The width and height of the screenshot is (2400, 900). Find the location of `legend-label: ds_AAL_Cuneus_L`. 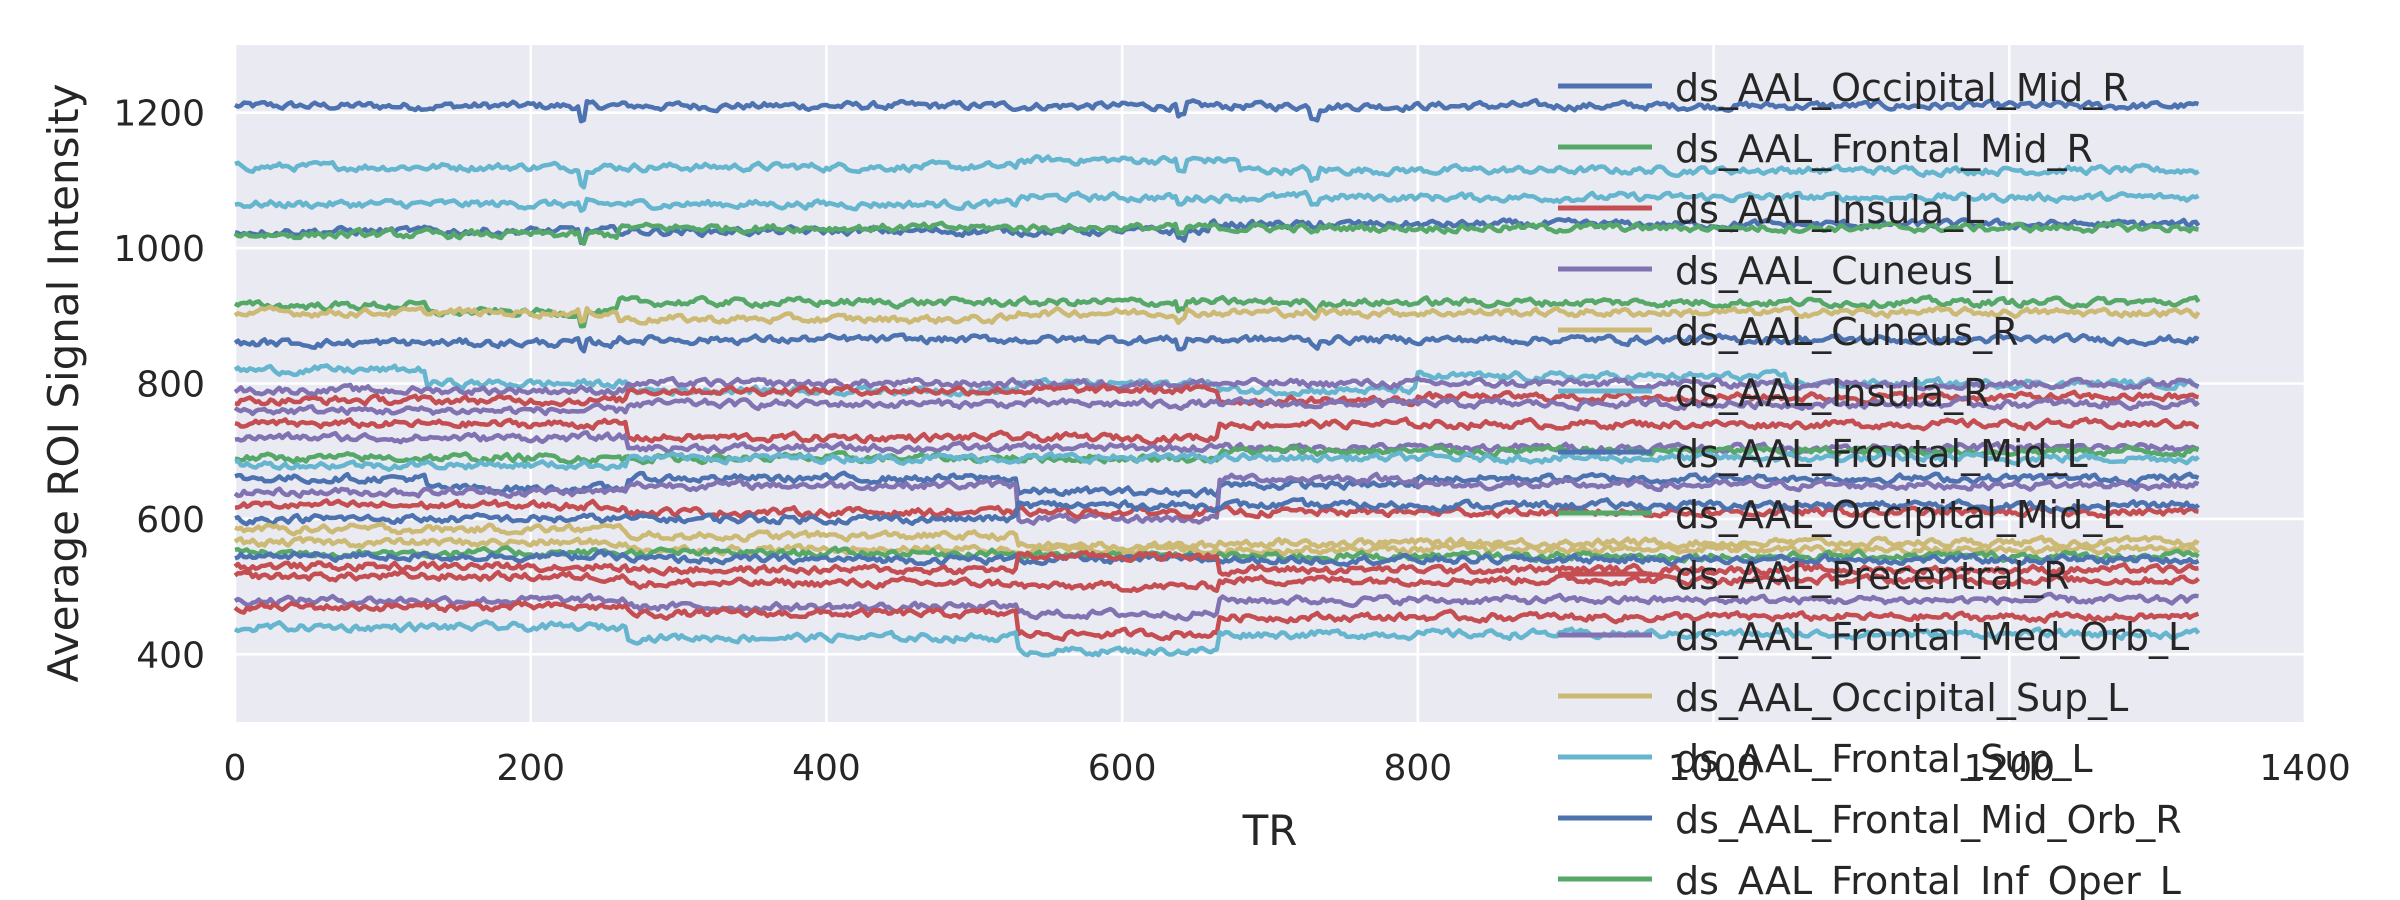

legend-label: ds_AAL_Cuneus_L is located at coordinates (1844, 271).